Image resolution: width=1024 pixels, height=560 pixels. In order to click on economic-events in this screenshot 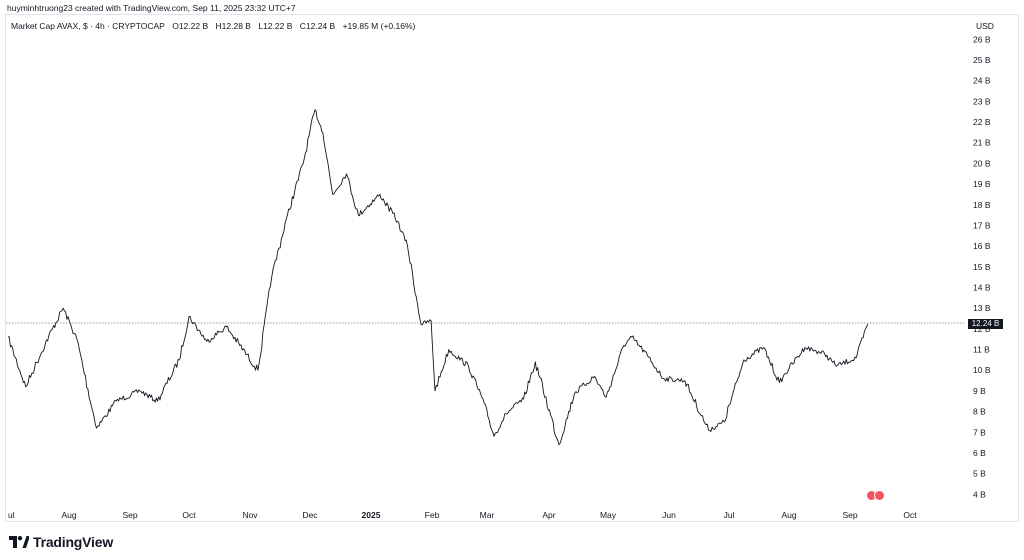, I will do `click(875, 495)`.